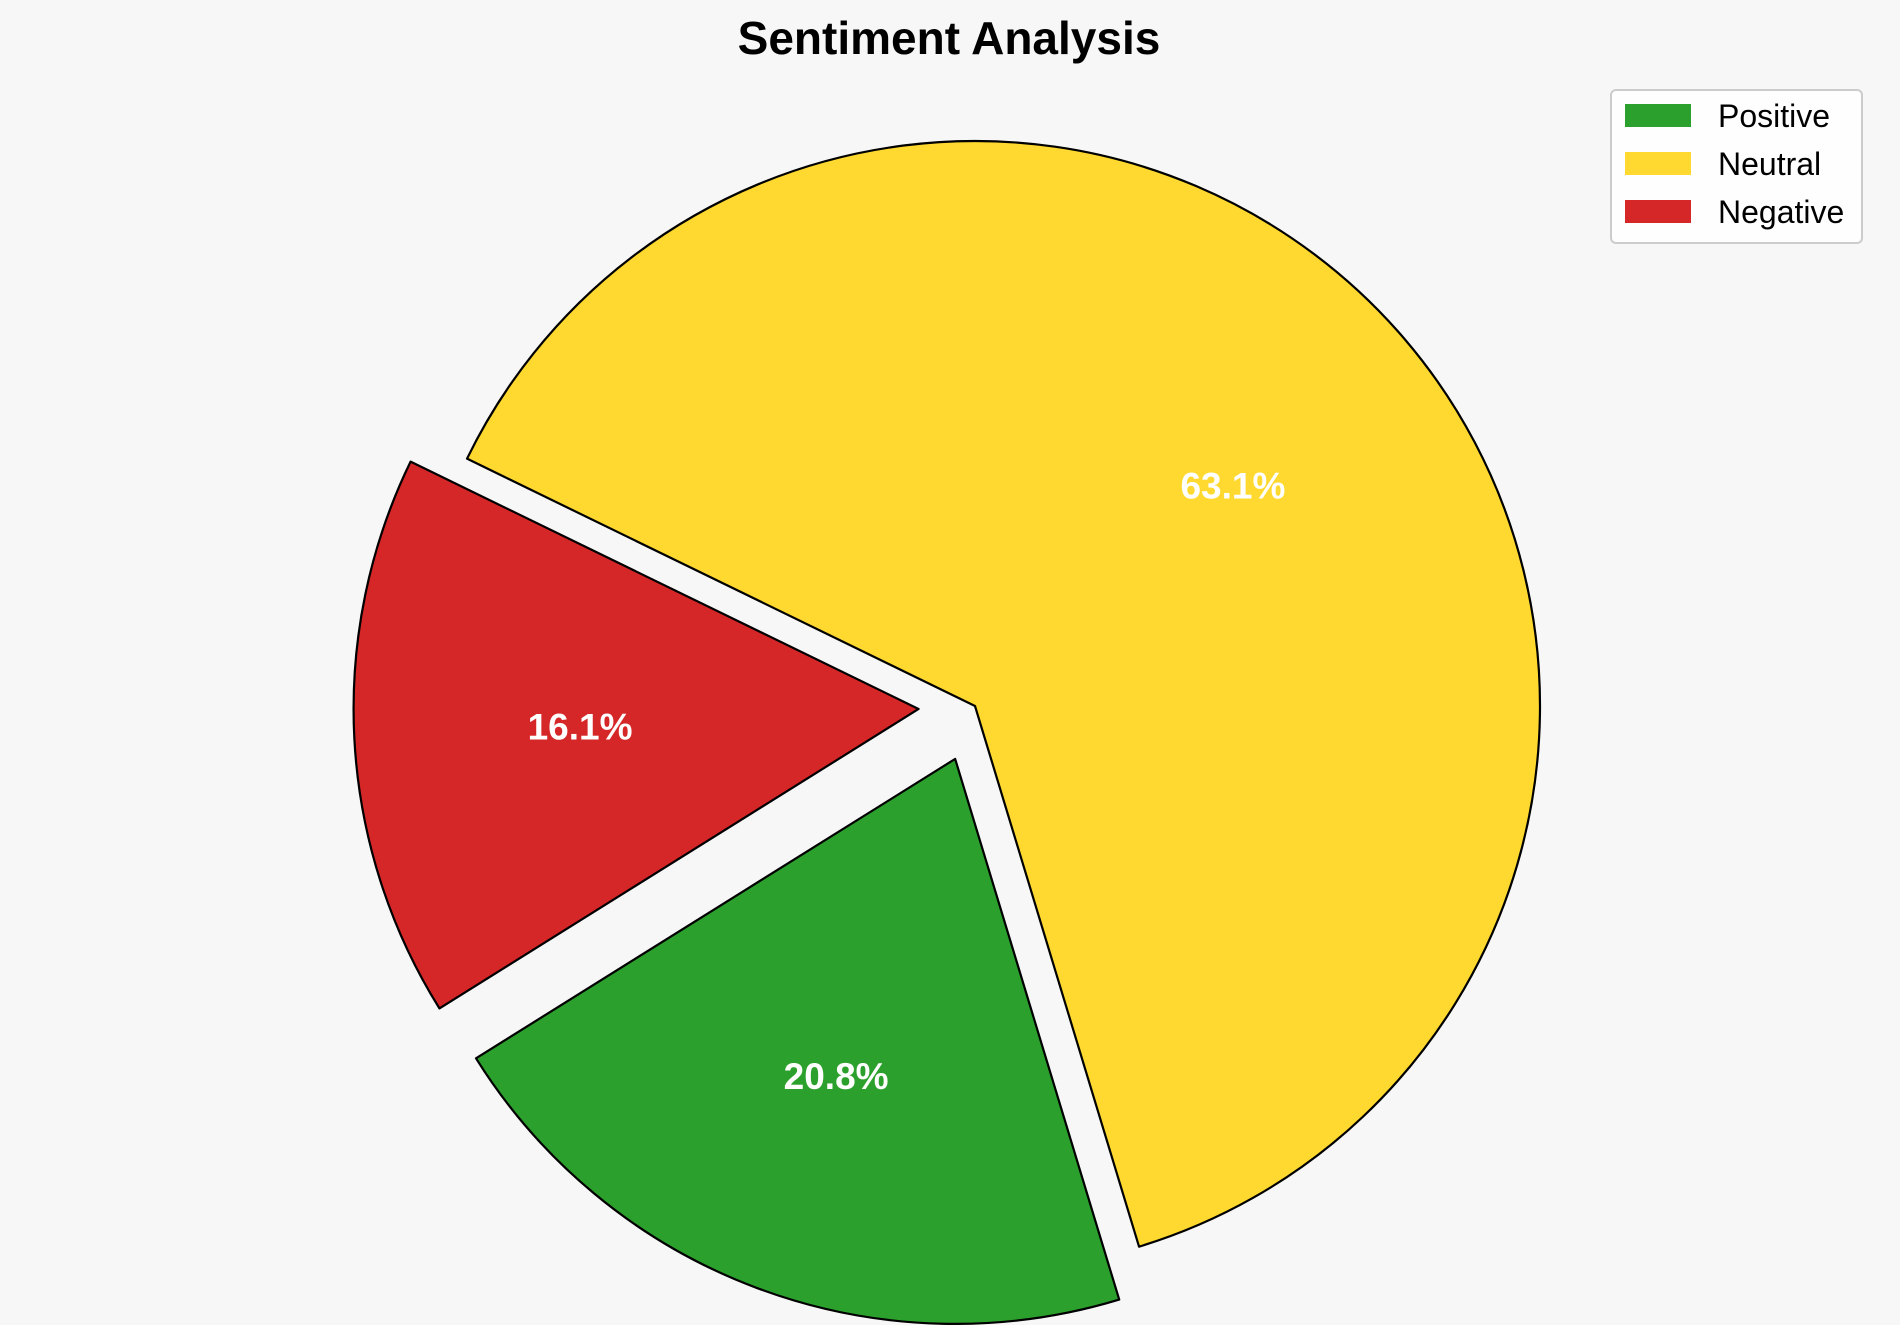  What do you see at coordinates (949, 38) in the screenshot?
I see `chart-title: Sentiment Analysis` at bounding box center [949, 38].